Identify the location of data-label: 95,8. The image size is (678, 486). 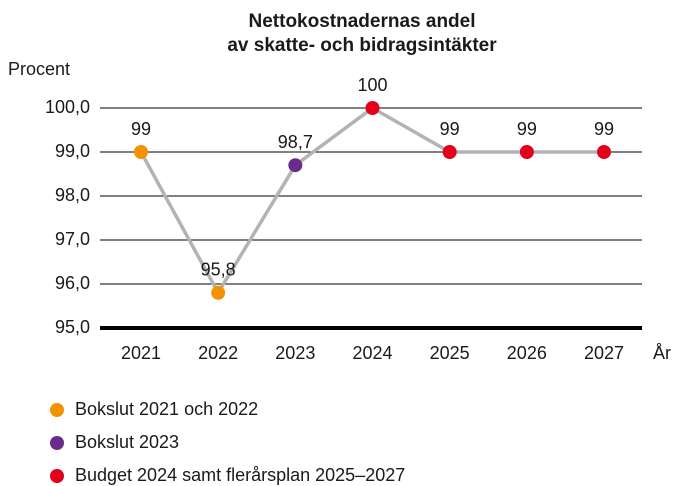
(218, 270).